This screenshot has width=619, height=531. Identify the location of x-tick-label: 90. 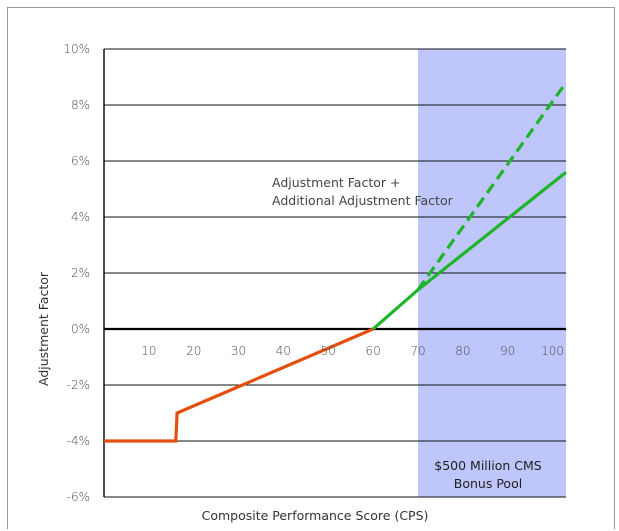
(507, 351).